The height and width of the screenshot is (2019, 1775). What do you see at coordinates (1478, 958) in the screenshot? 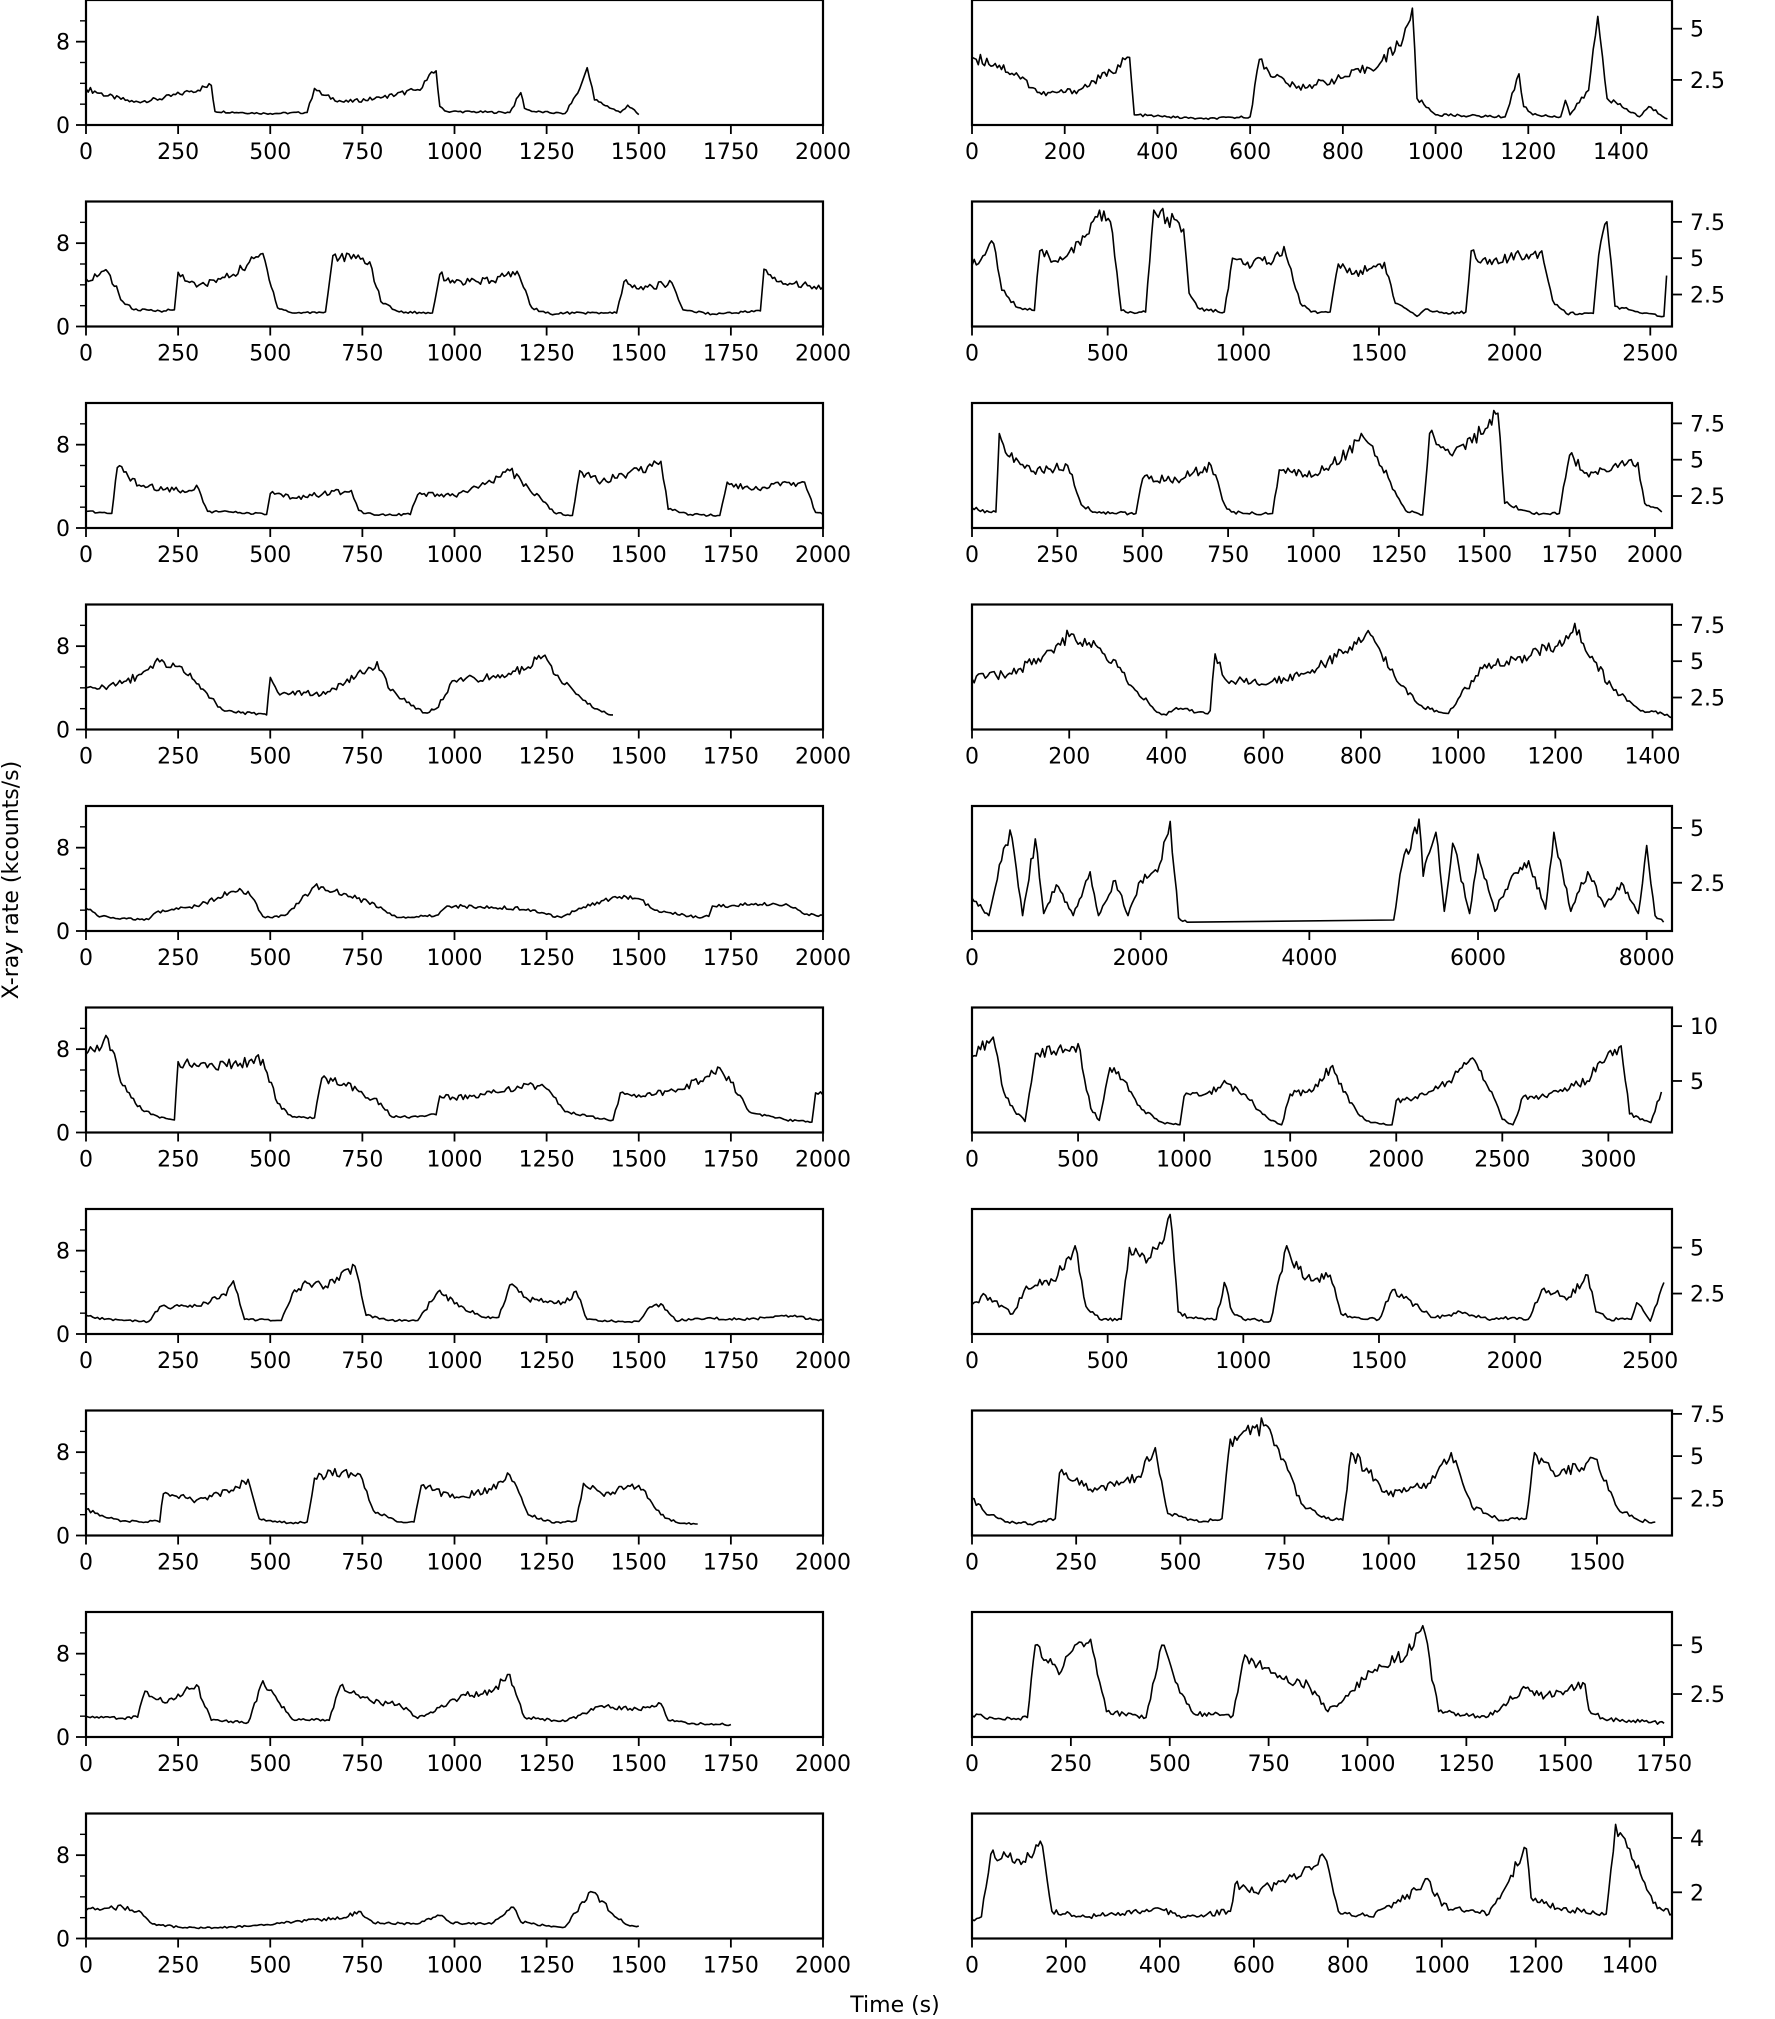
I see `x-tick-label: 6000` at bounding box center [1478, 958].